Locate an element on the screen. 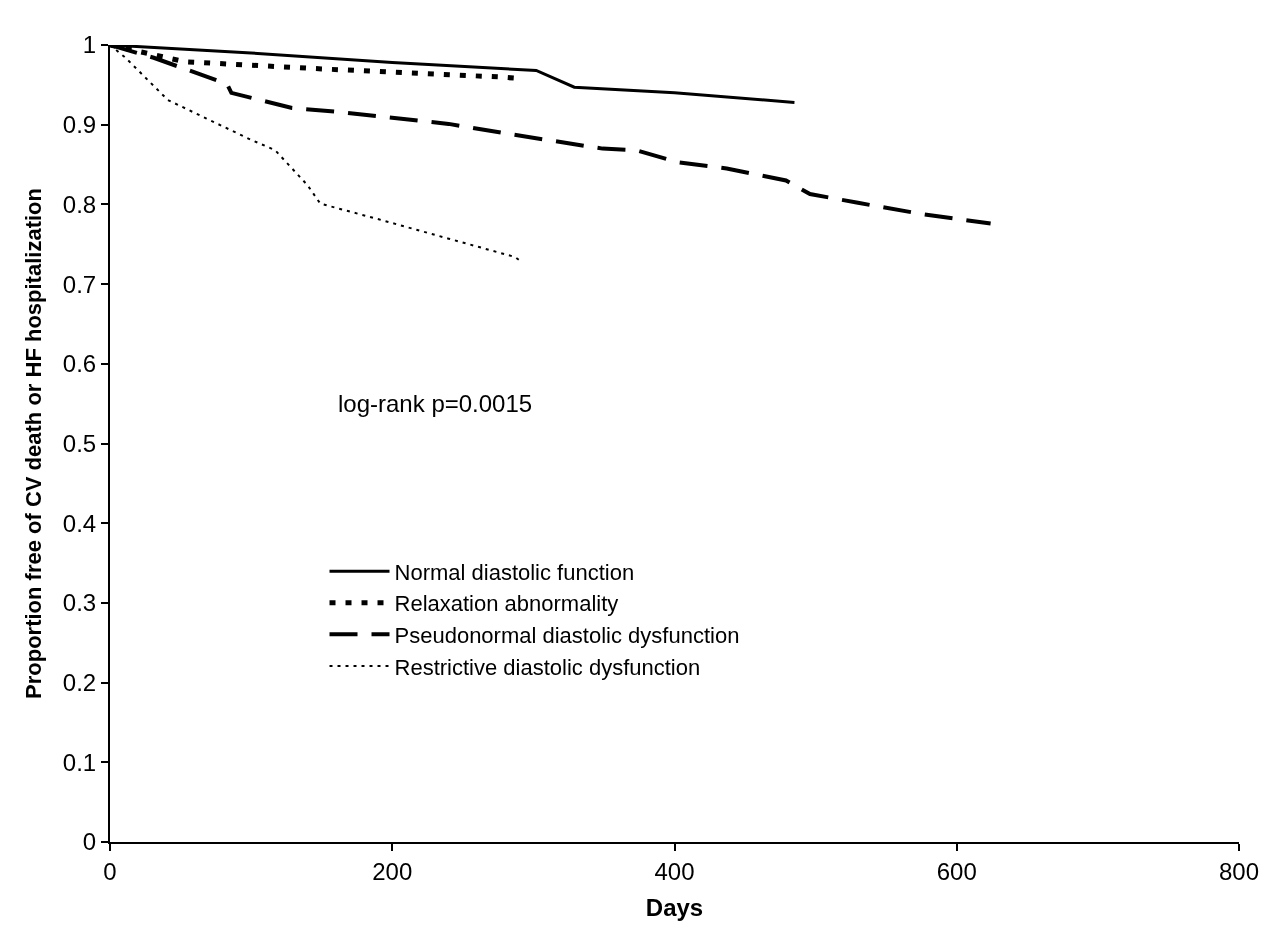 The width and height of the screenshot is (1279, 932). y-axis-title: Proportion free of CV death or HF hospitalization is located at coordinates (34, 443).